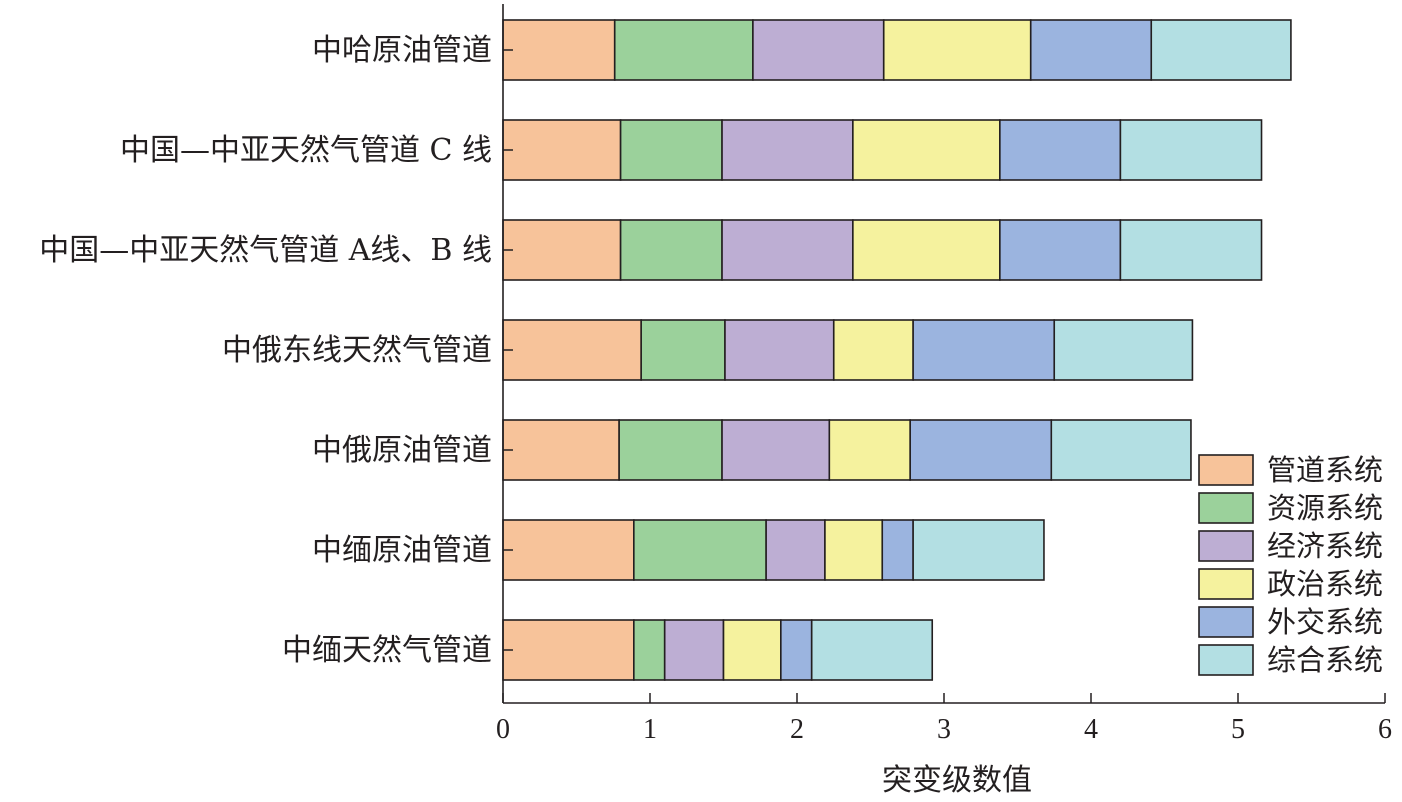  I want to click on category-label: 中缅原油管道, so click(402, 550).